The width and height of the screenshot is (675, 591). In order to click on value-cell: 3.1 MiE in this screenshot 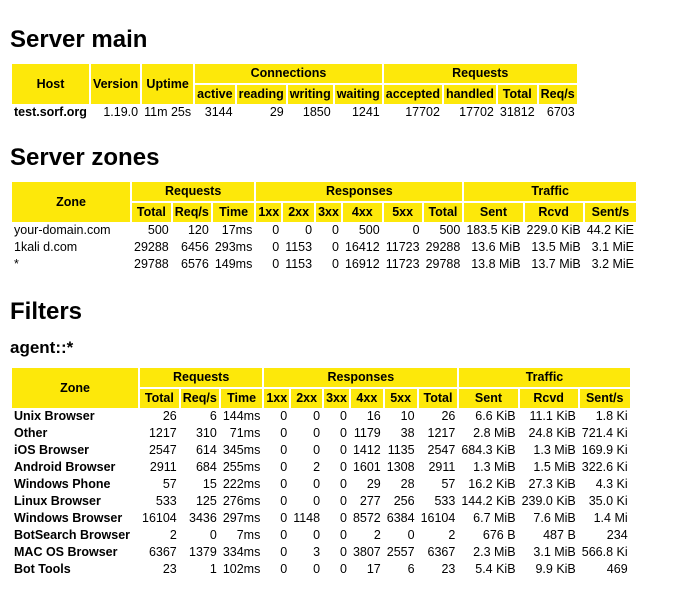, I will do `click(613, 247)`.